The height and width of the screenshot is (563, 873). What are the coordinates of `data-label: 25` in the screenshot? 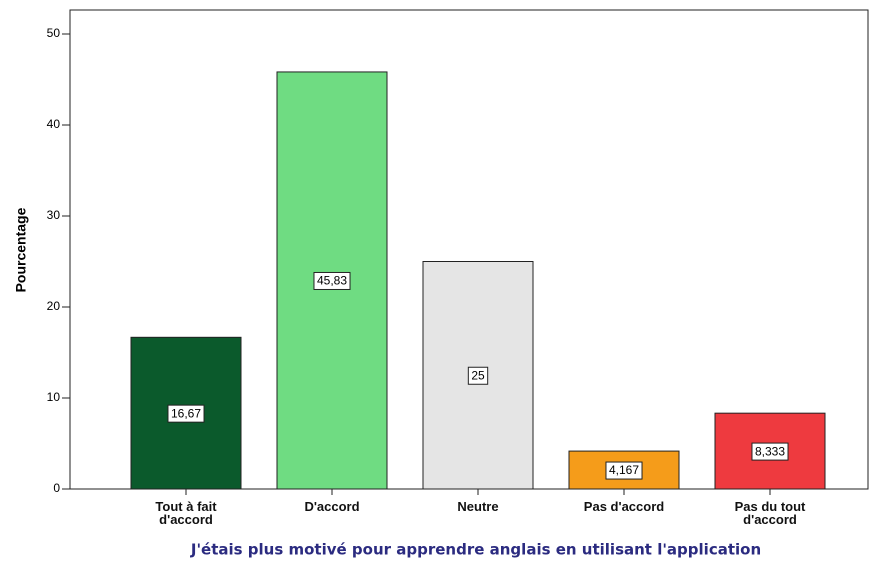 It's located at (478, 375).